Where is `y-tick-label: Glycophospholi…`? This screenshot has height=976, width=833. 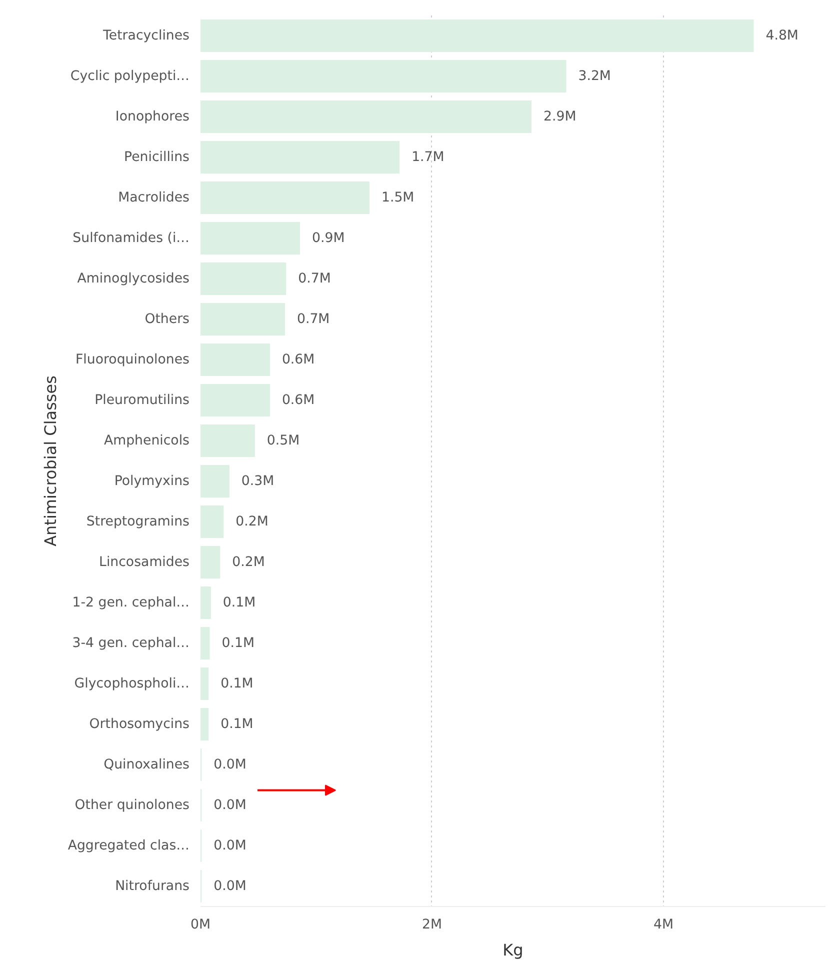
y-tick-label: Glycophospholi… is located at coordinates (132, 684).